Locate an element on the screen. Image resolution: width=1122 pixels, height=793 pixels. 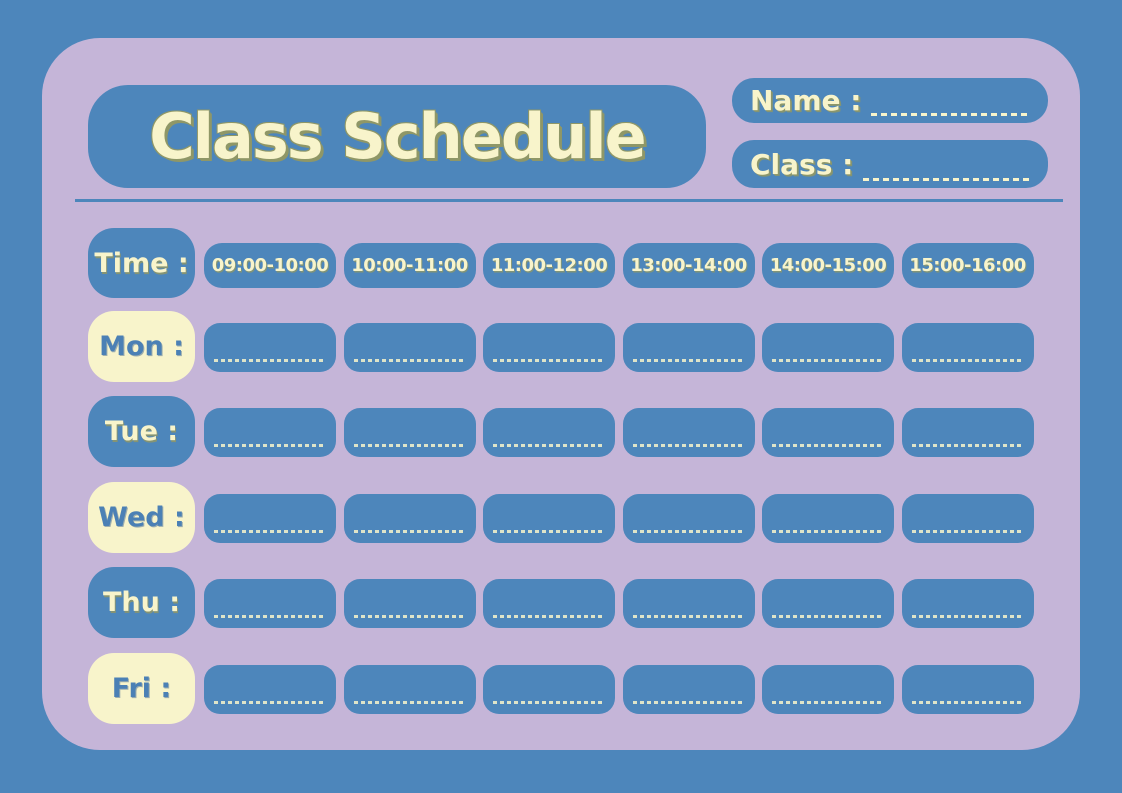
name-field: Name : is located at coordinates (890, 100).